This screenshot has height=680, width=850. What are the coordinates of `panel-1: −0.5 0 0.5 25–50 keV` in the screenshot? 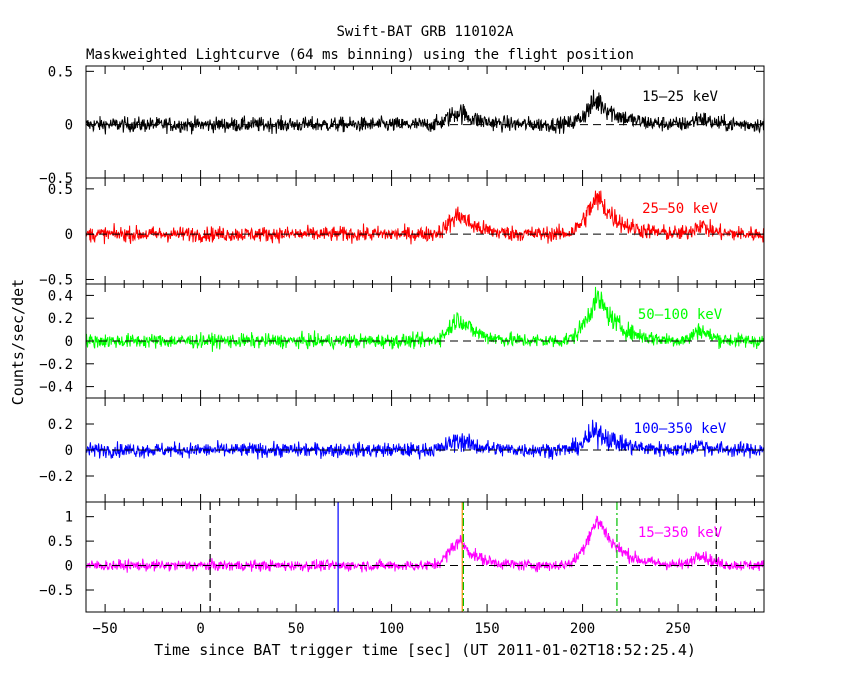 It's located at (402, 232).